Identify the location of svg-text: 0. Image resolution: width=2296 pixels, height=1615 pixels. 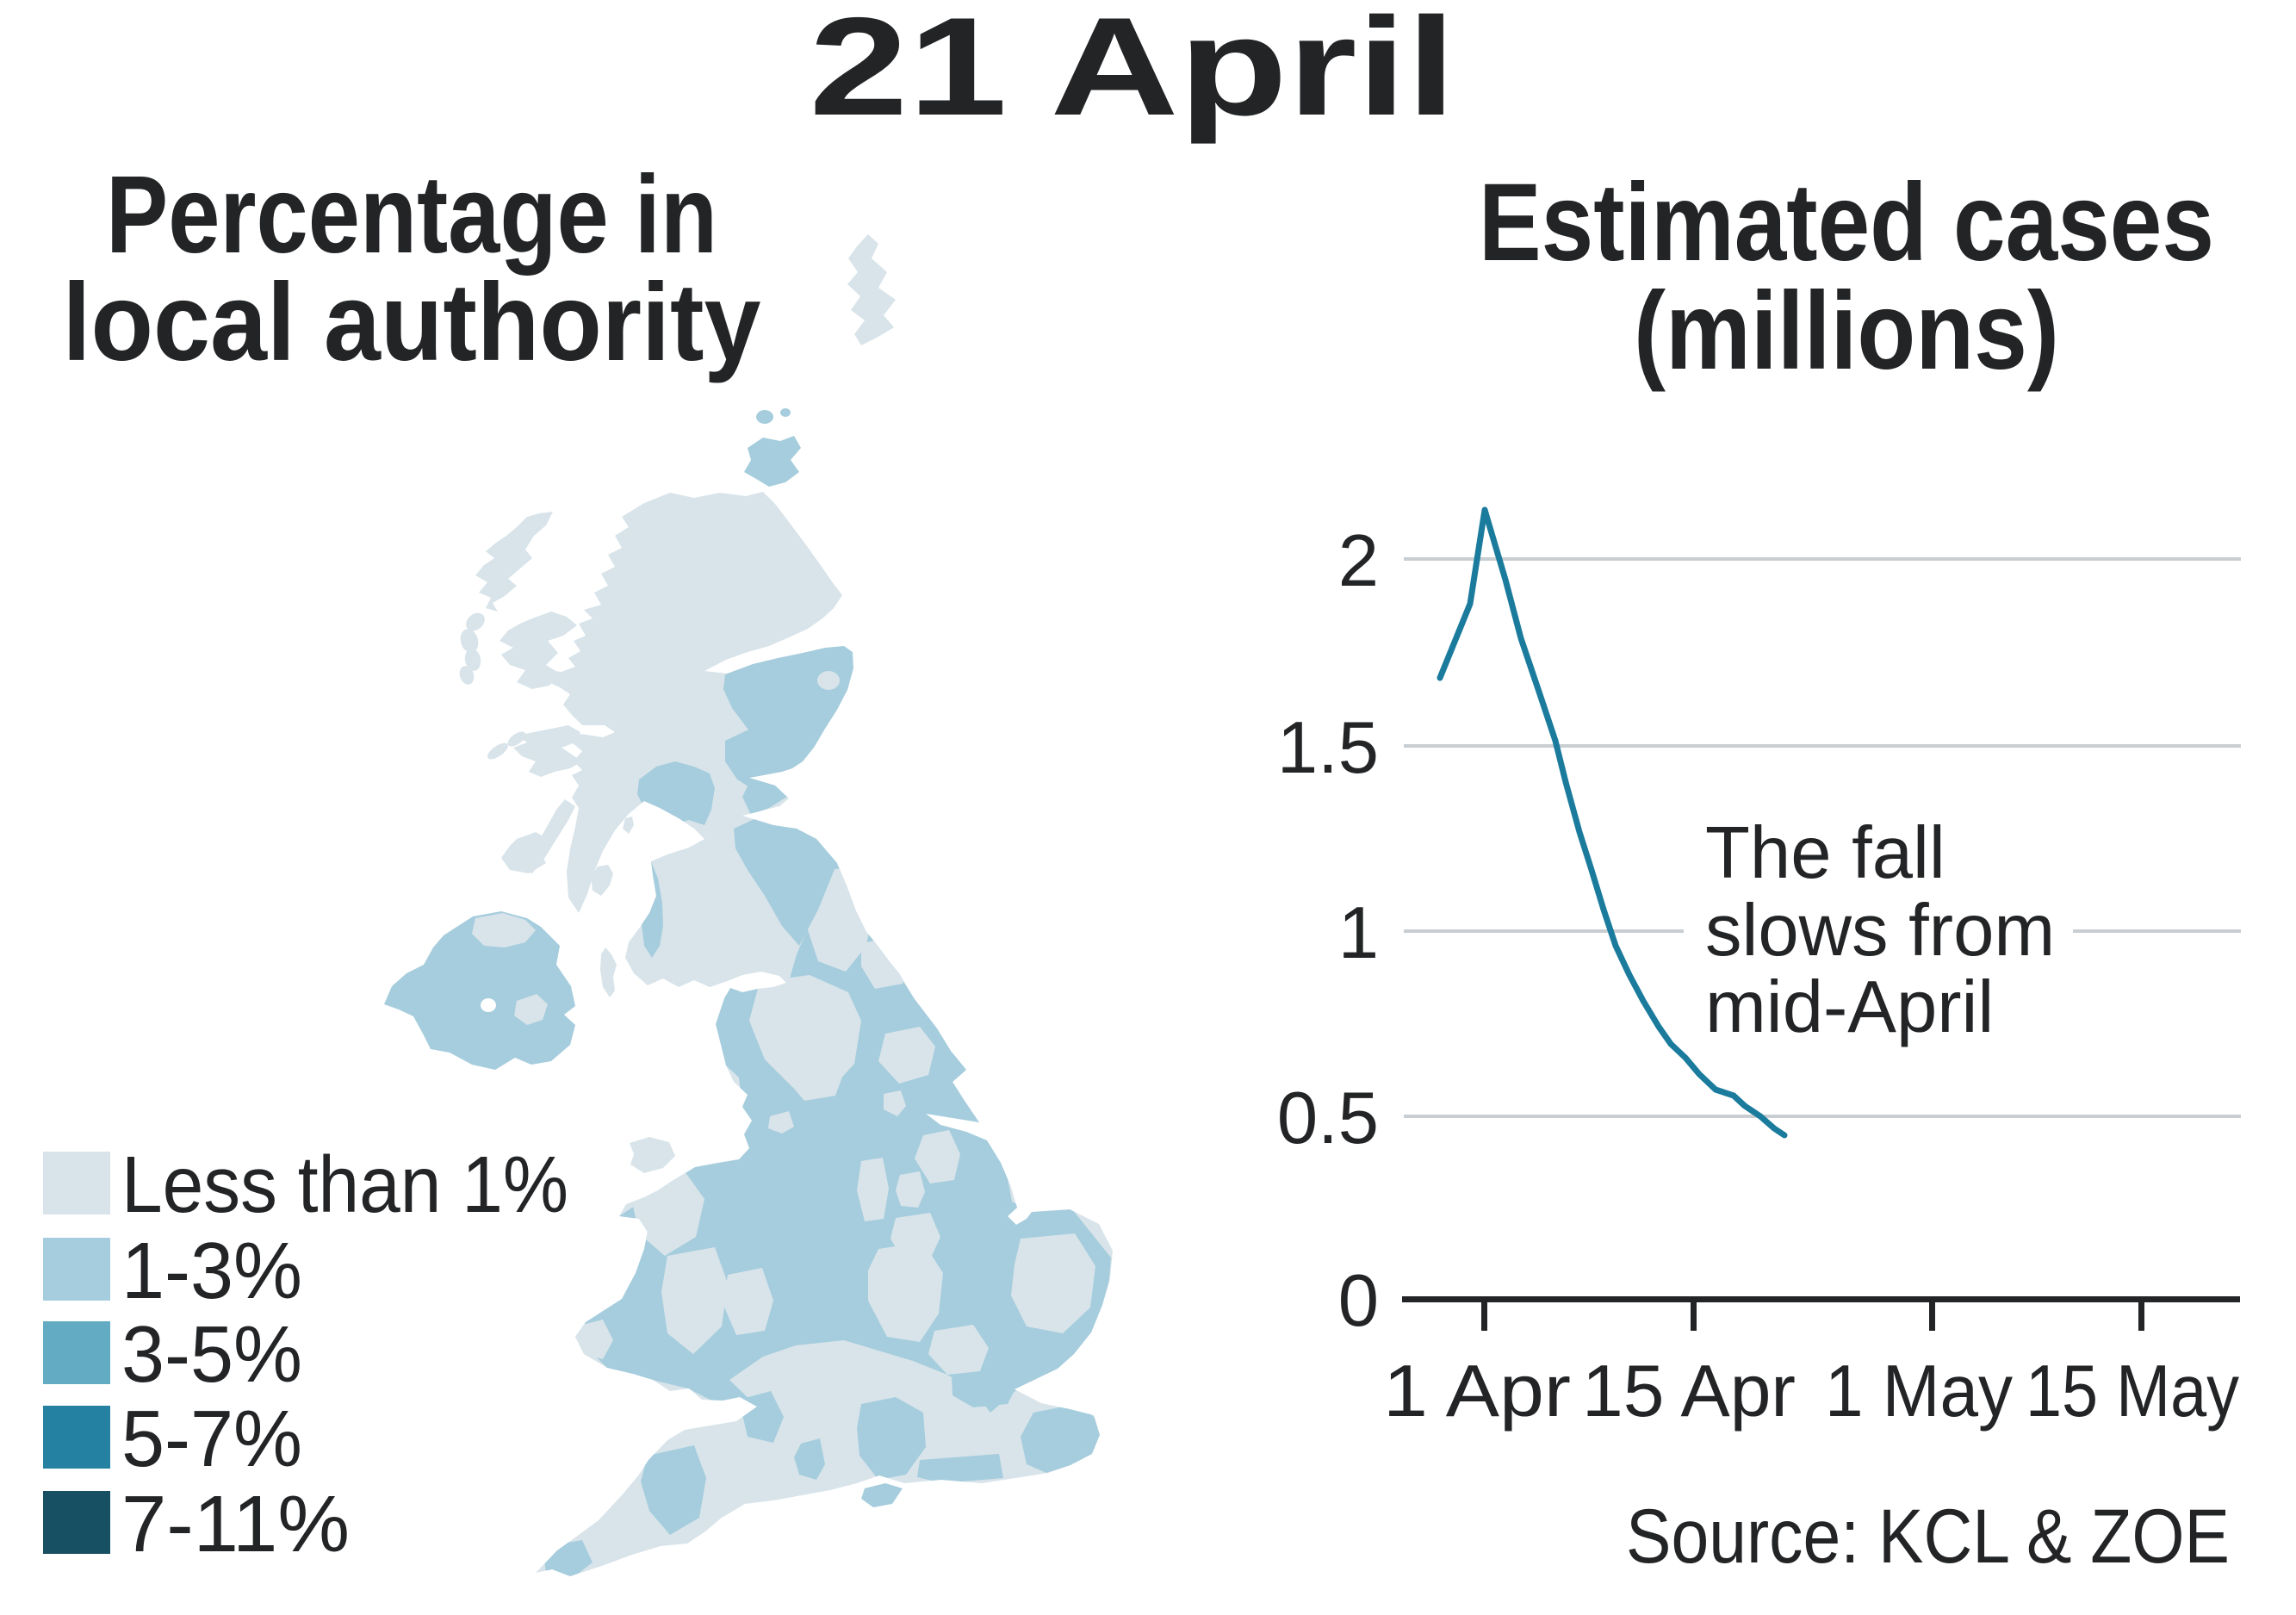
(1358, 1301).